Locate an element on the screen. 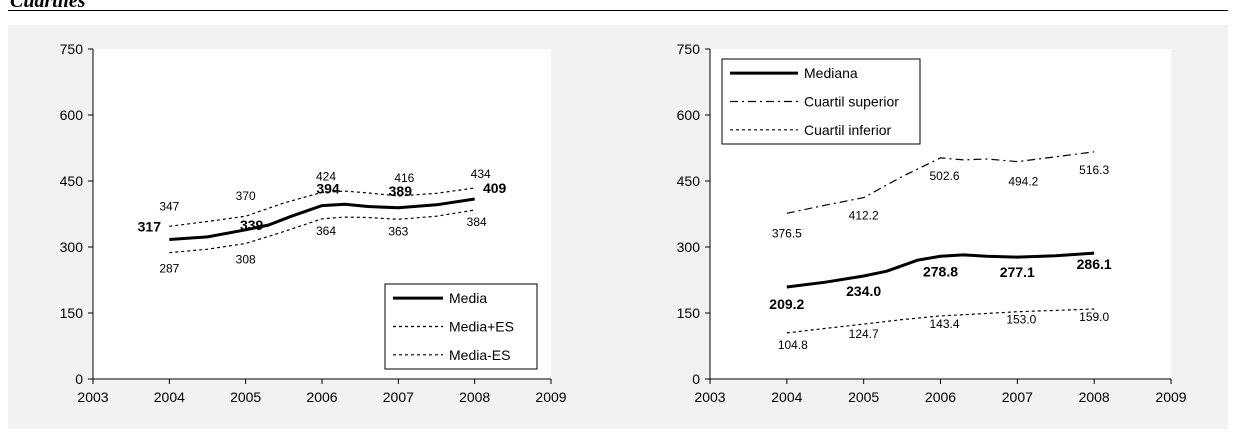 This screenshot has height=437, width=1234. data-label: 317 is located at coordinates (150, 227).